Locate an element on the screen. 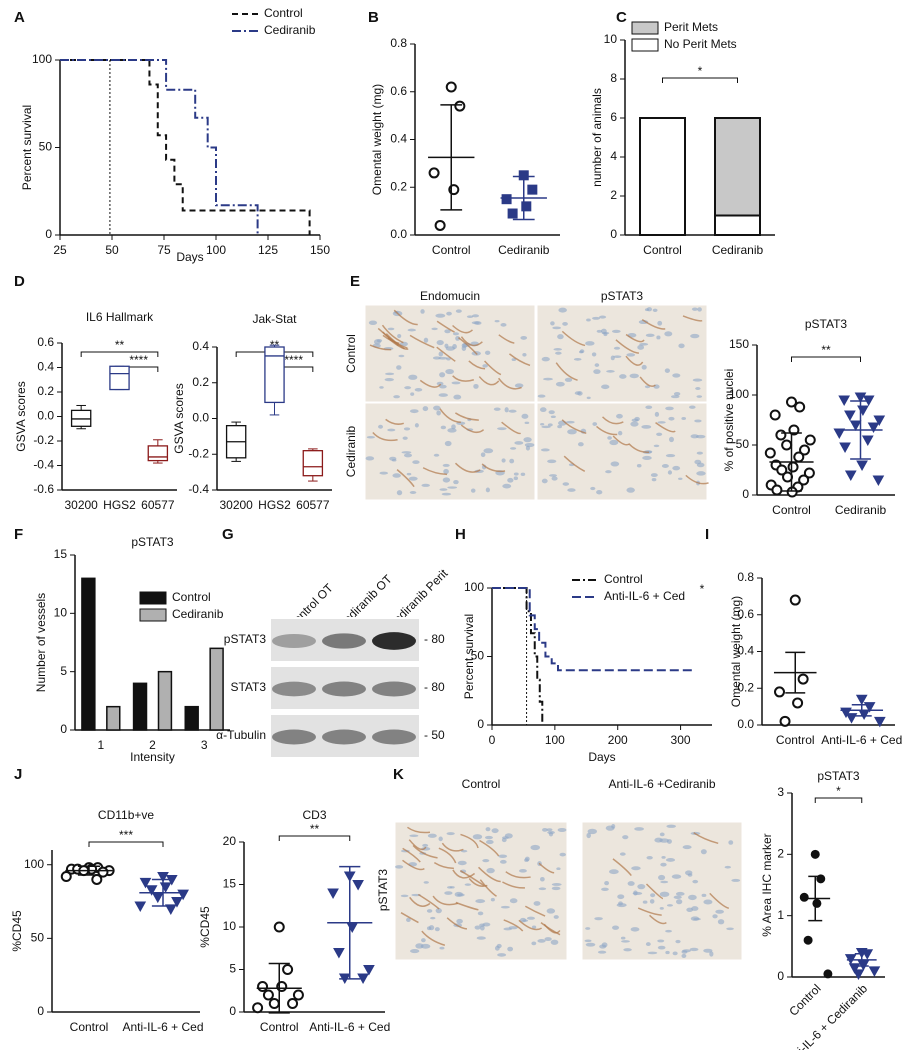 The image size is (917, 1050). y-tick-label: 4 is located at coordinates (613, 156).